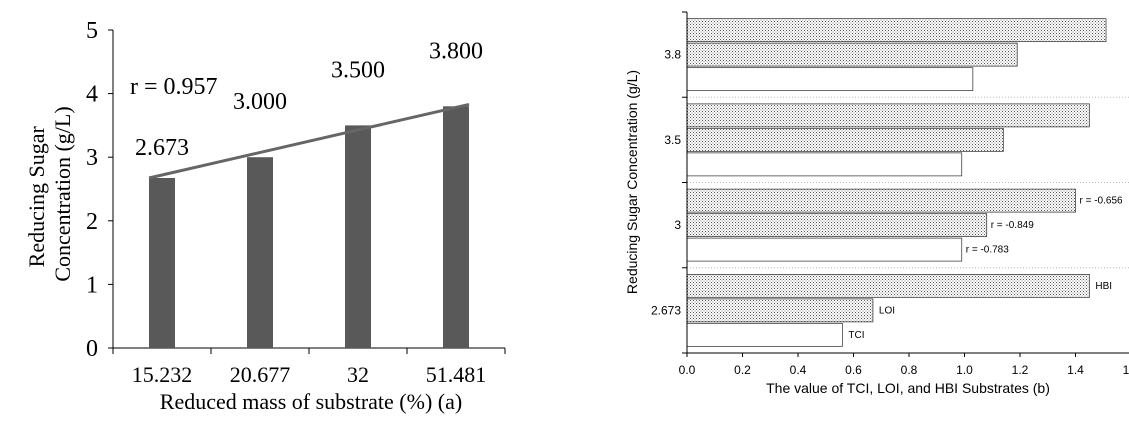  What do you see at coordinates (92, 95) in the screenshot?
I see `chart-a-y-tick-label: 4` at bounding box center [92, 95].